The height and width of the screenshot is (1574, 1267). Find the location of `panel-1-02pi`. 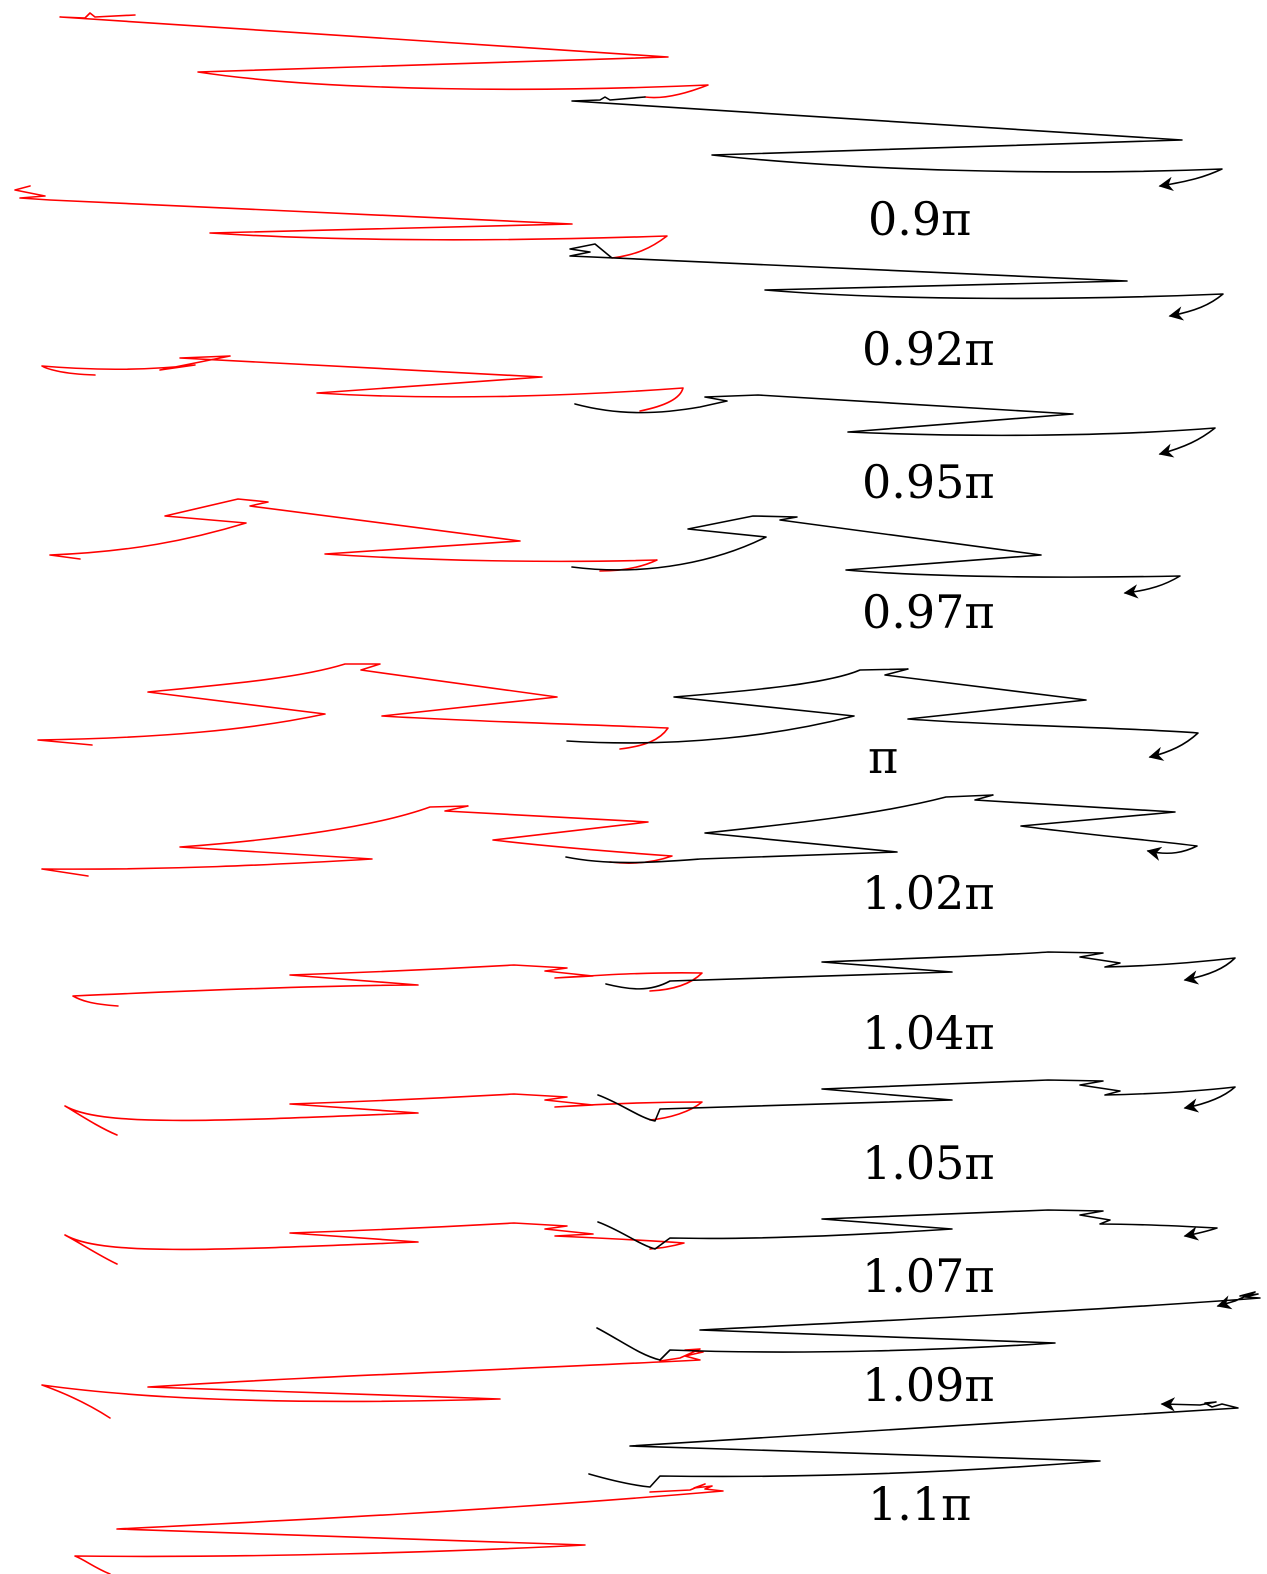

panel-1-02pi is located at coordinates (619, 835).